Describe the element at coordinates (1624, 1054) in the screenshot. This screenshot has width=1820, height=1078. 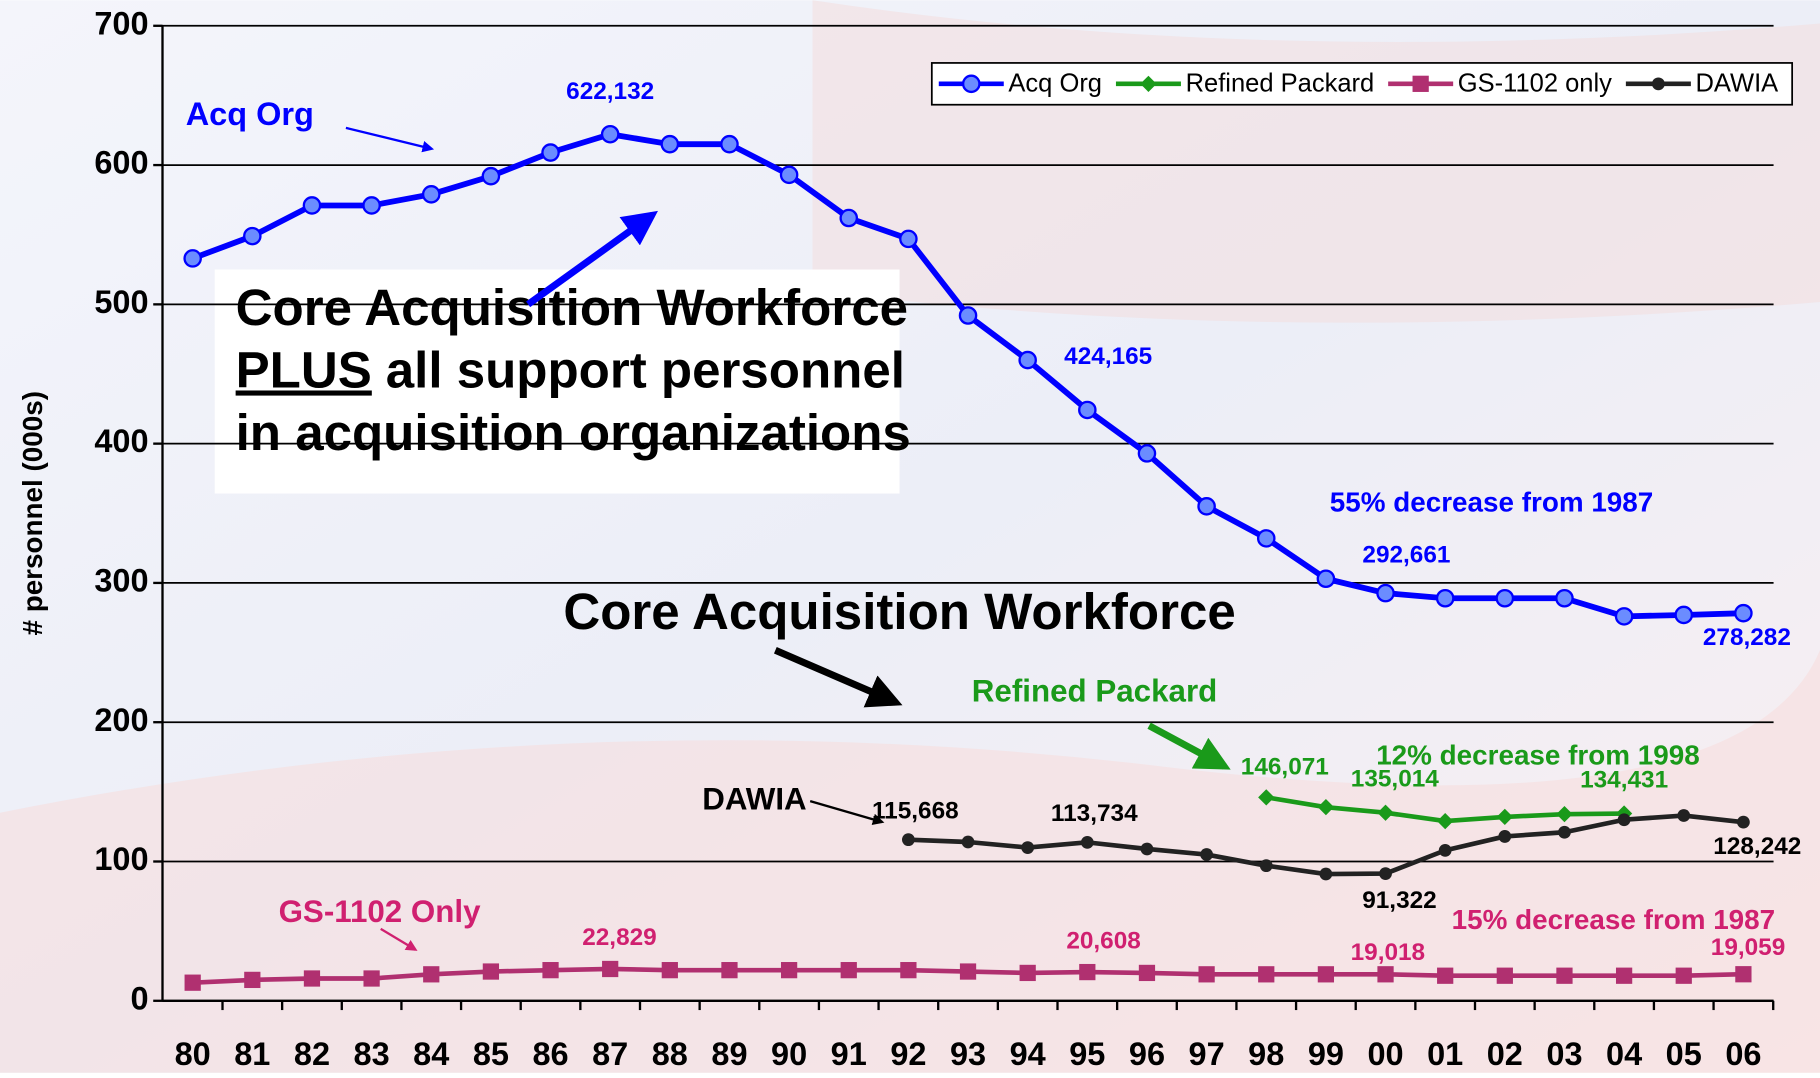
I see `x-tick-label: 04` at that location.